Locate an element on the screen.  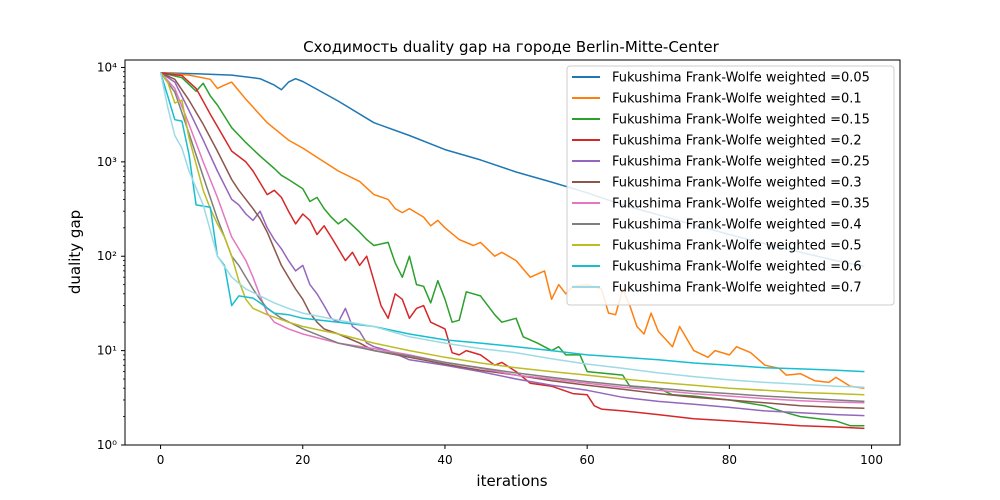
legend-label-3: Fukushima Frank-Wolfe weighted =0.15 is located at coordinates (741, 120).